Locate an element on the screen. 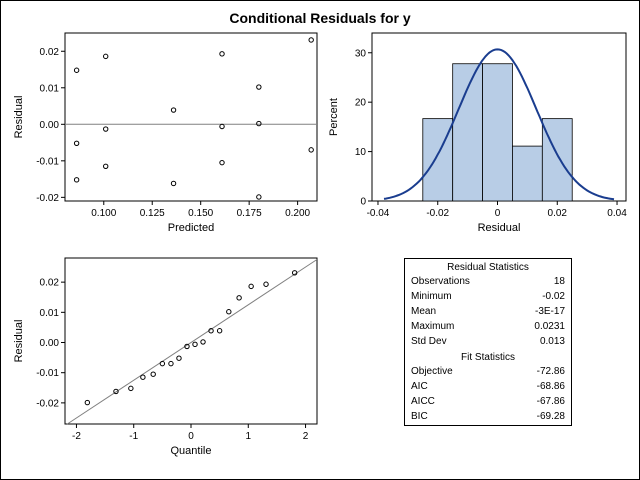 This screenshot has width=640, height=480. residual-histogram-xtick-label: 0.02 is located at coordinates (558, 213).